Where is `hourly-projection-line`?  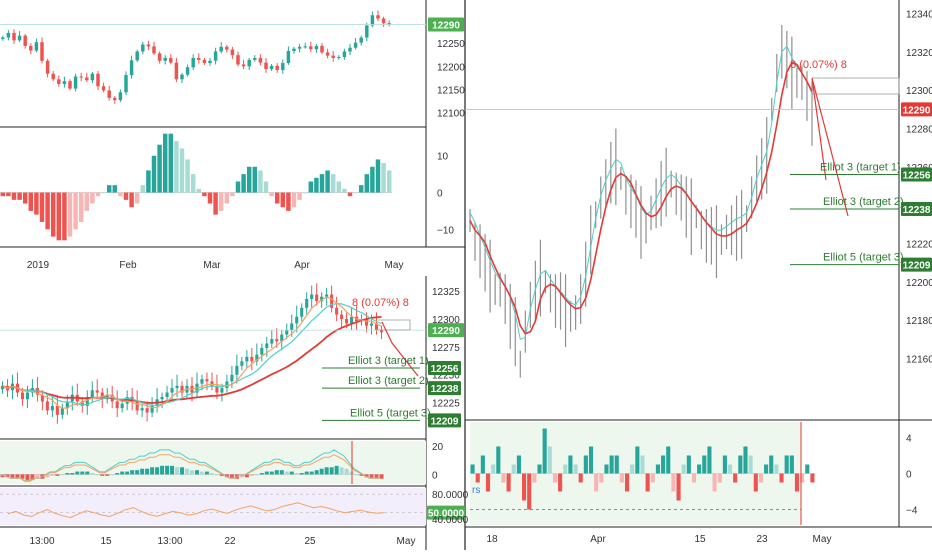 hourly-projection-line is located at coordinates (400, 349).